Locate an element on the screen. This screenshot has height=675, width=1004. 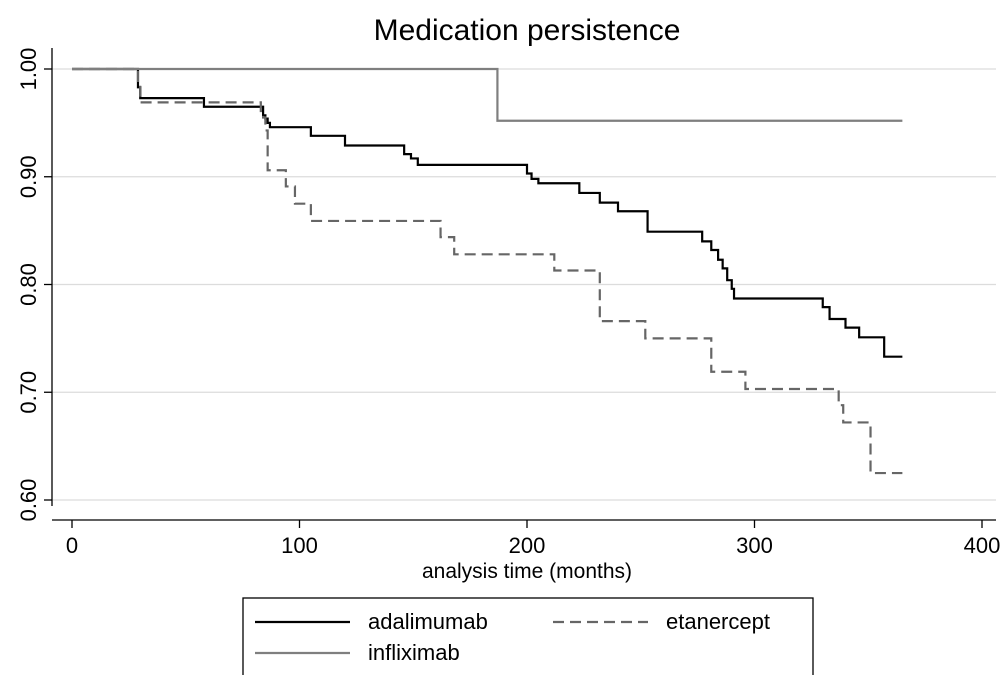
y-tick-label-0: 0.60 is located at coordinates (28, 500).